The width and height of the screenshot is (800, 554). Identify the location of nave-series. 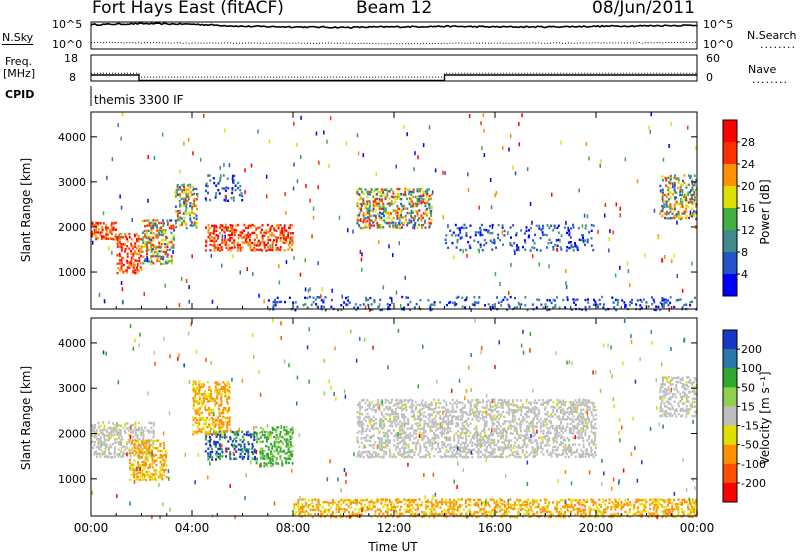
(394, 75).